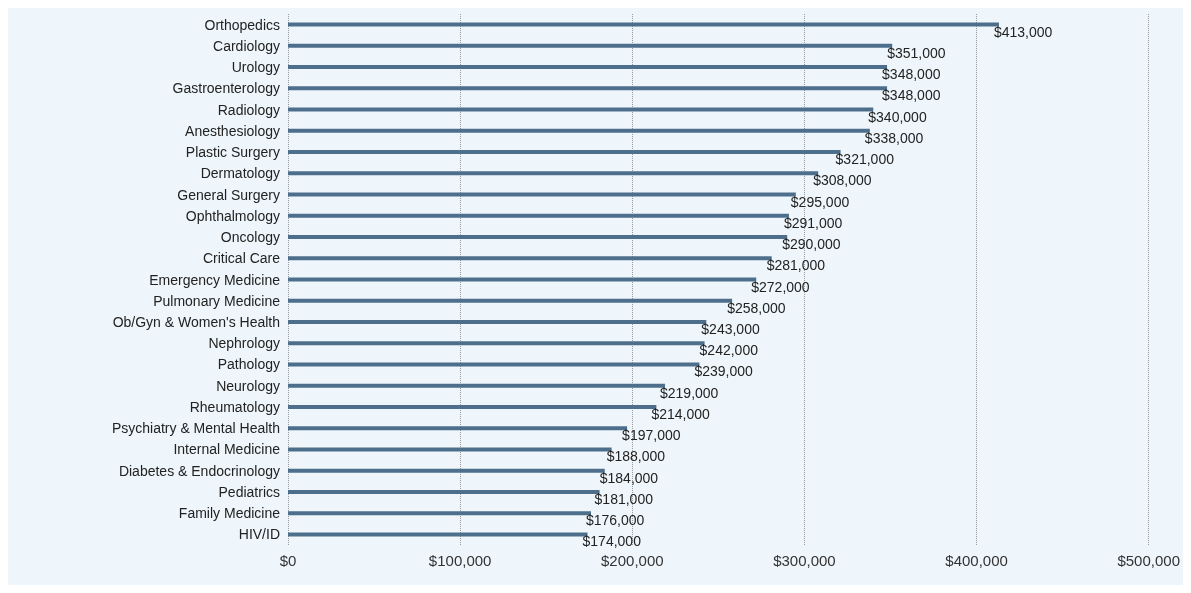 This screenshot has width=1191, height=593. What do you see at coordinates (288, 560) in the screenshot?
I see `x-tick-label: $0` at bounding box center [288, 560].